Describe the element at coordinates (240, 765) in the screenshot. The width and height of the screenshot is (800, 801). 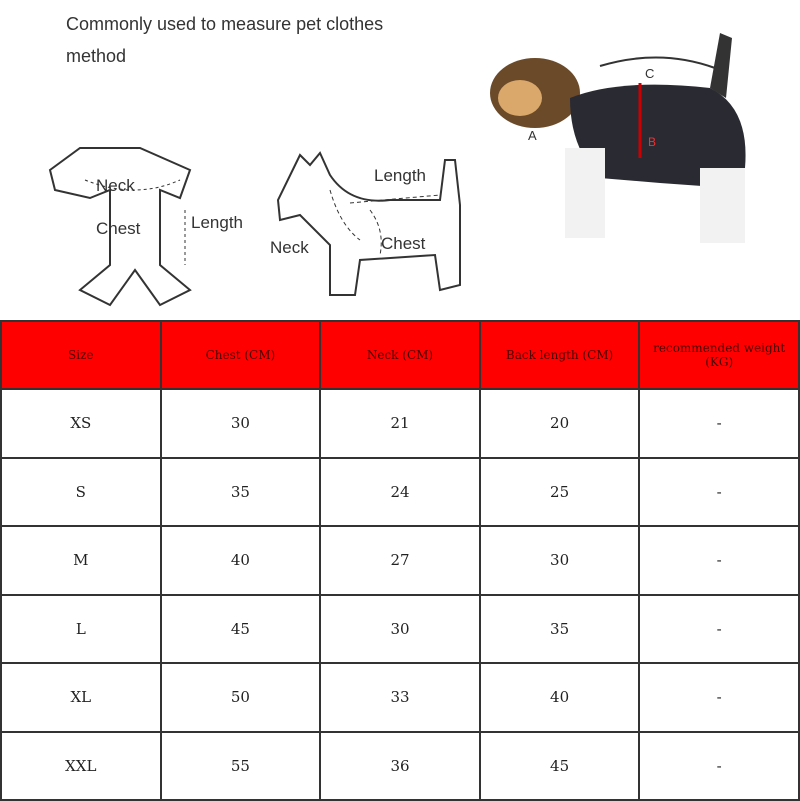
I see `cell-chest: 55` at that location.